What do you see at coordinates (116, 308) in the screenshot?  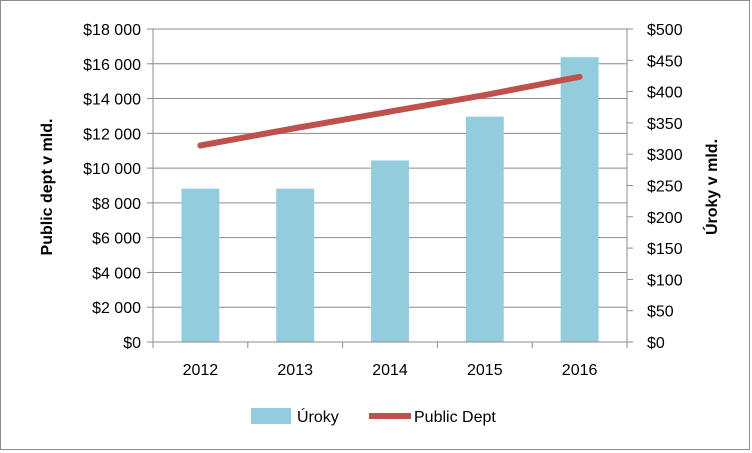 I see `left-tick-label: $2 000` at bounding box center [116, 308].